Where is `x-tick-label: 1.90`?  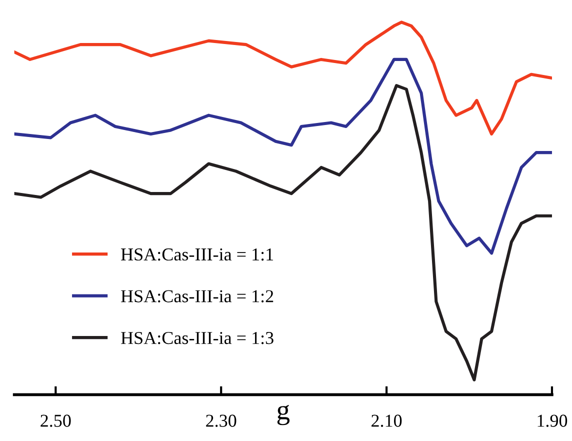
x-tick-label: 1.90 is located at coordinates (553, 420).